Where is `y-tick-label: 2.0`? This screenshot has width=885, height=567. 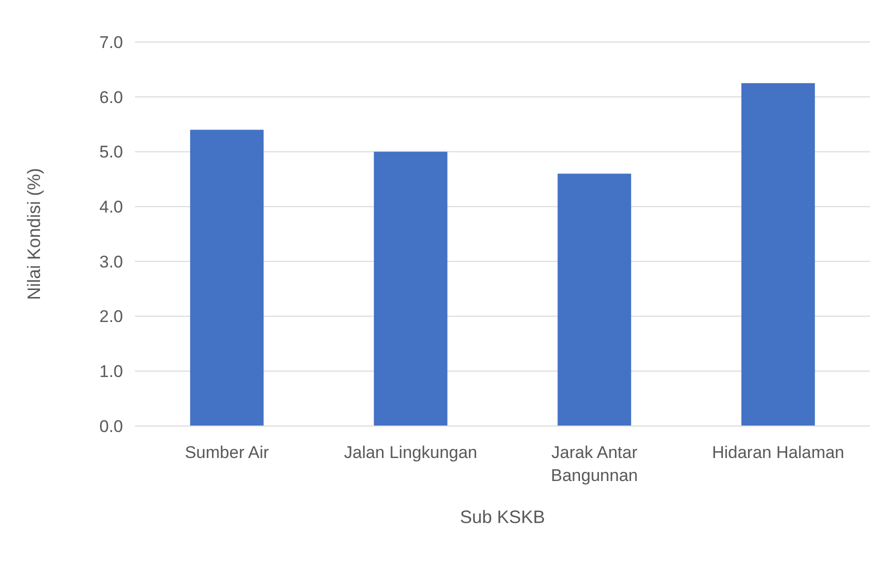
y-tick-label: 2.0 is located at coordinates (111, 316).